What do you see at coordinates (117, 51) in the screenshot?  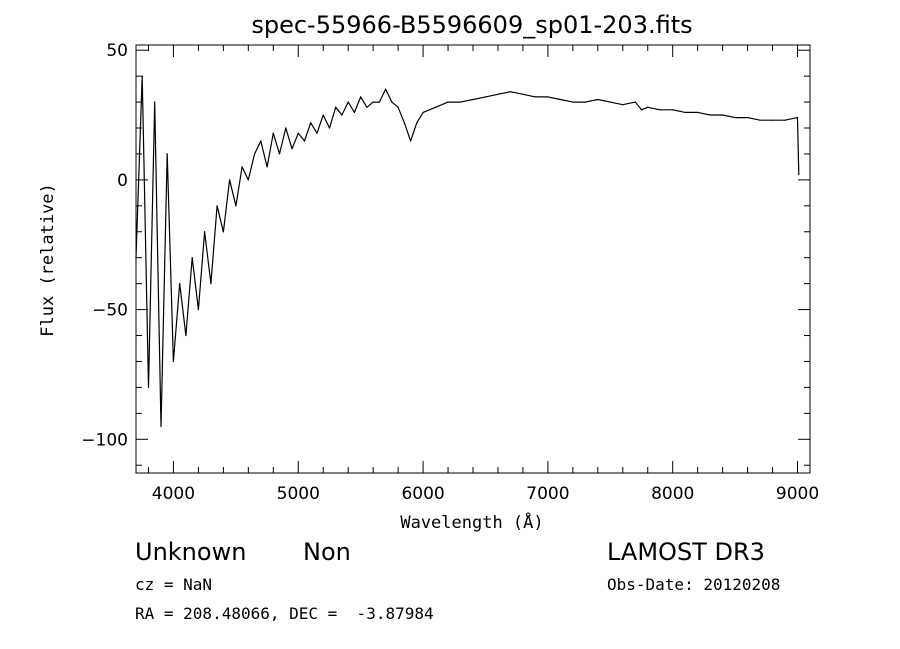 I see `y-tick-label: 50` at bounding box center [117, 51].